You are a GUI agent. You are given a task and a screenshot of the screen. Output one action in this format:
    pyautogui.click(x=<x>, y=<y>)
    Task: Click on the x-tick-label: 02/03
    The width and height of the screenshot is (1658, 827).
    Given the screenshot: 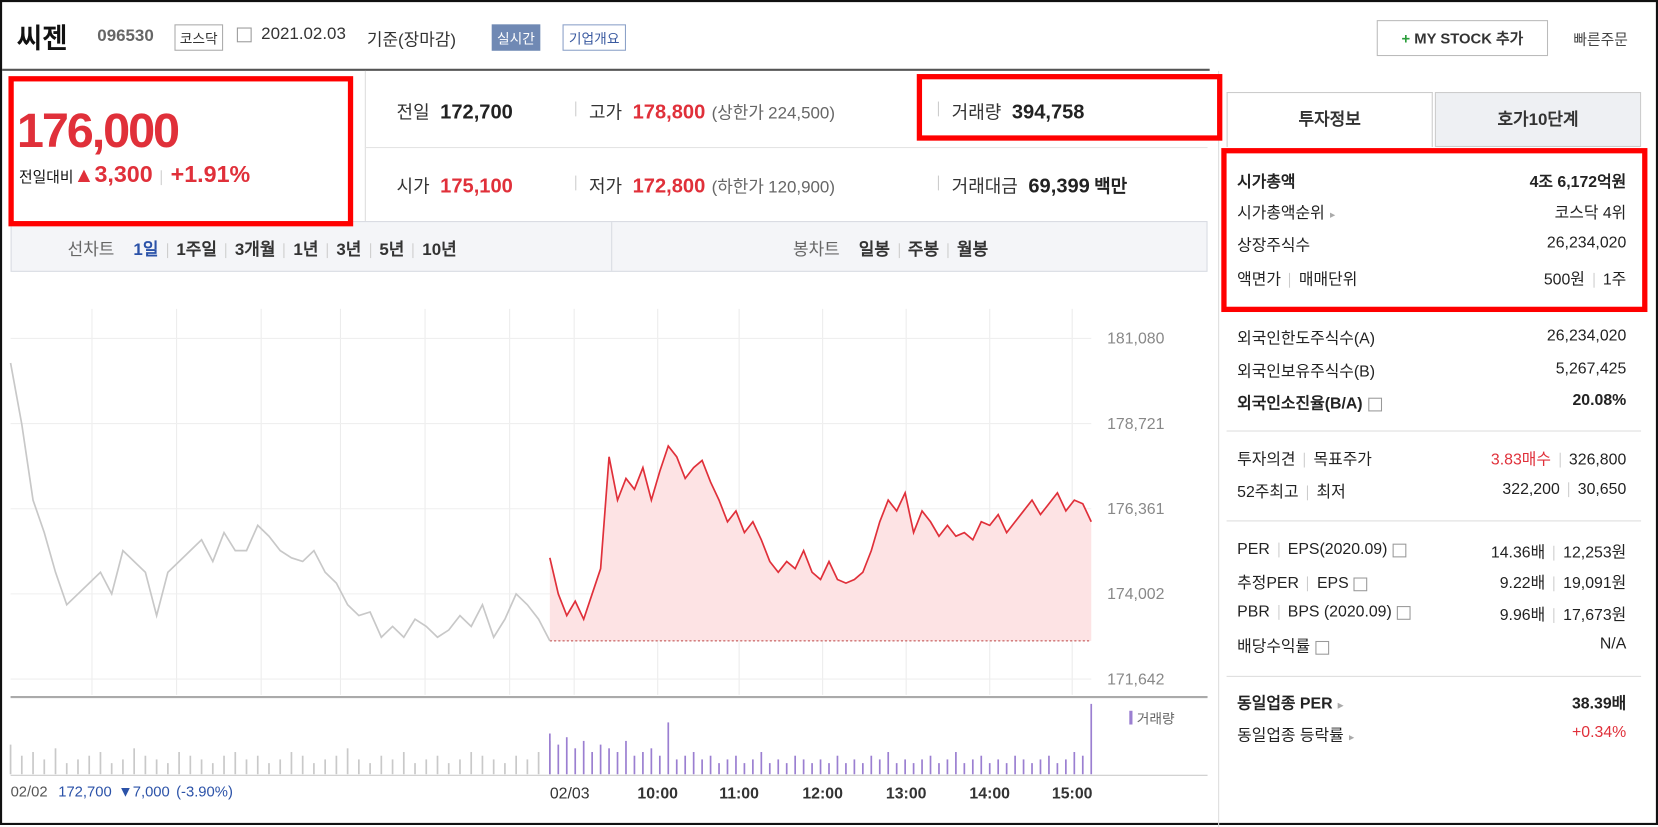 What is the action you would take?
    pyautogui.click(x=570, y=794)
    